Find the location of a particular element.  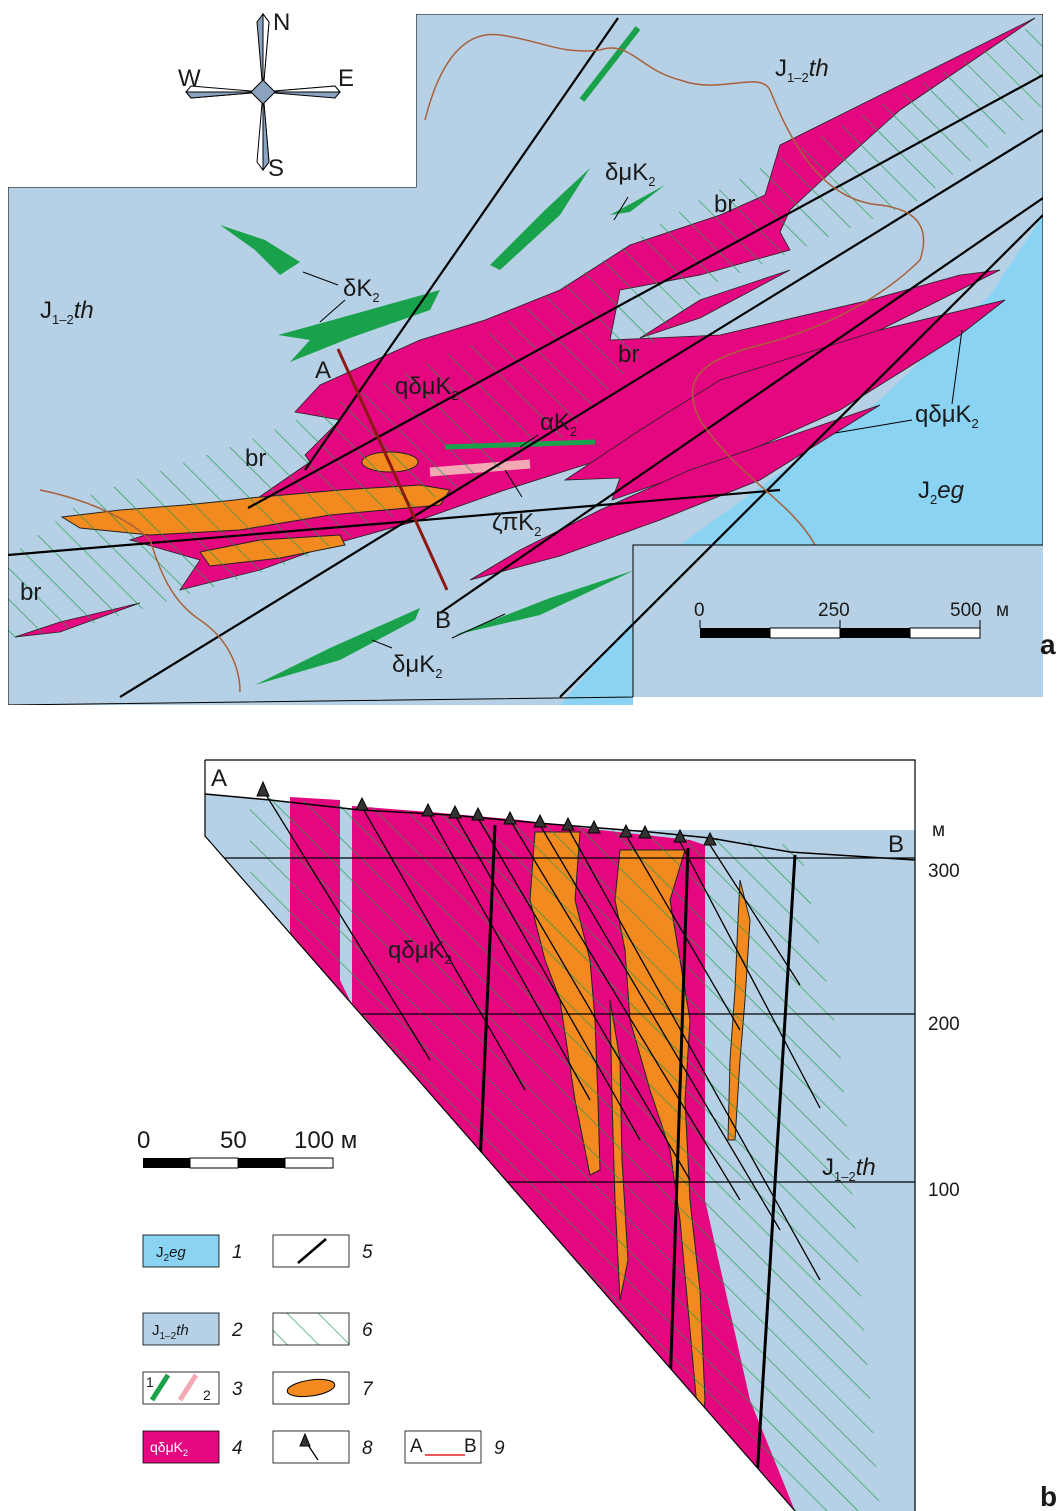

section-drill-collars is located at coordinates (486, 813).